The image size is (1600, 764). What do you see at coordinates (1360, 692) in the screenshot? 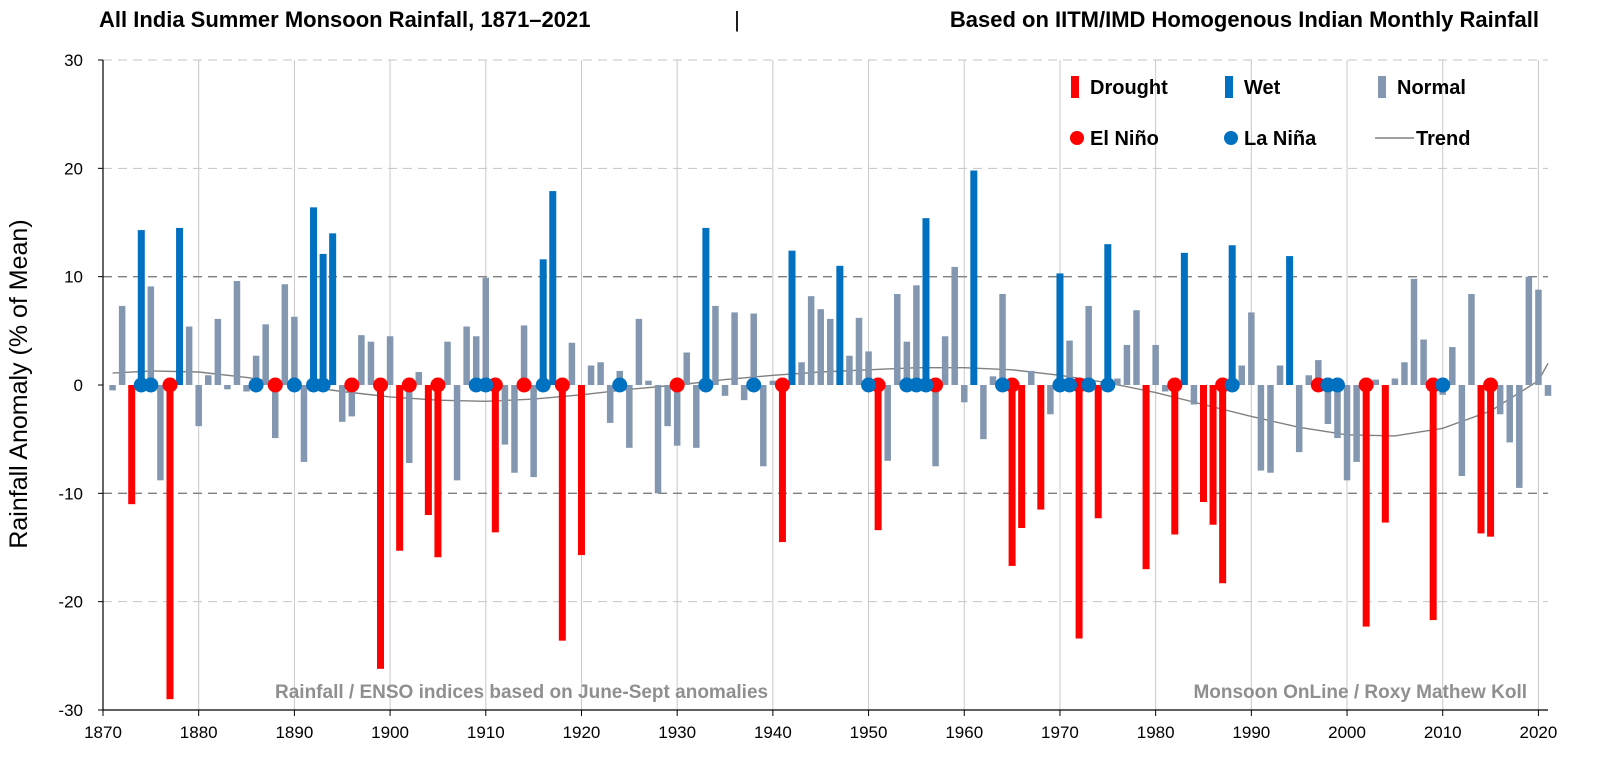
I see `annotation-source: Monsoon OnLine / Roxy Mathew Koll` at bounding box center [1360, 692].